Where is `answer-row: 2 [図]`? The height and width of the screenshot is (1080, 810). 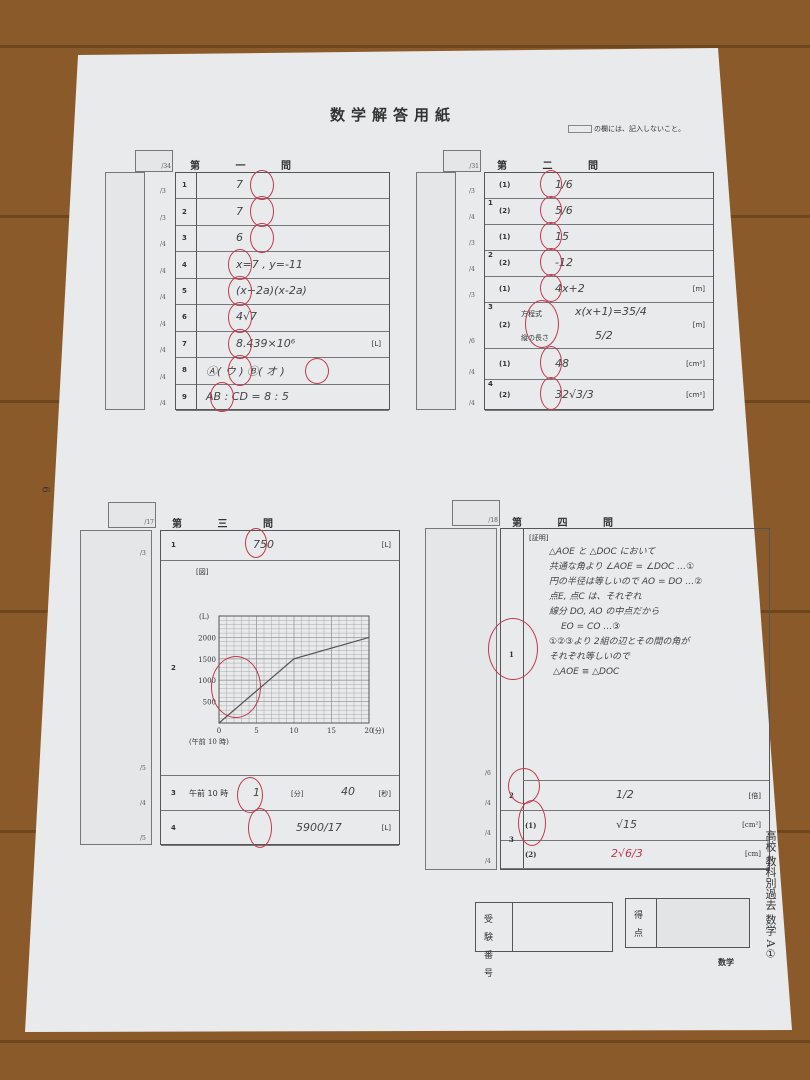 answer-row: 2 [図] is located at coordinates (280, 668).